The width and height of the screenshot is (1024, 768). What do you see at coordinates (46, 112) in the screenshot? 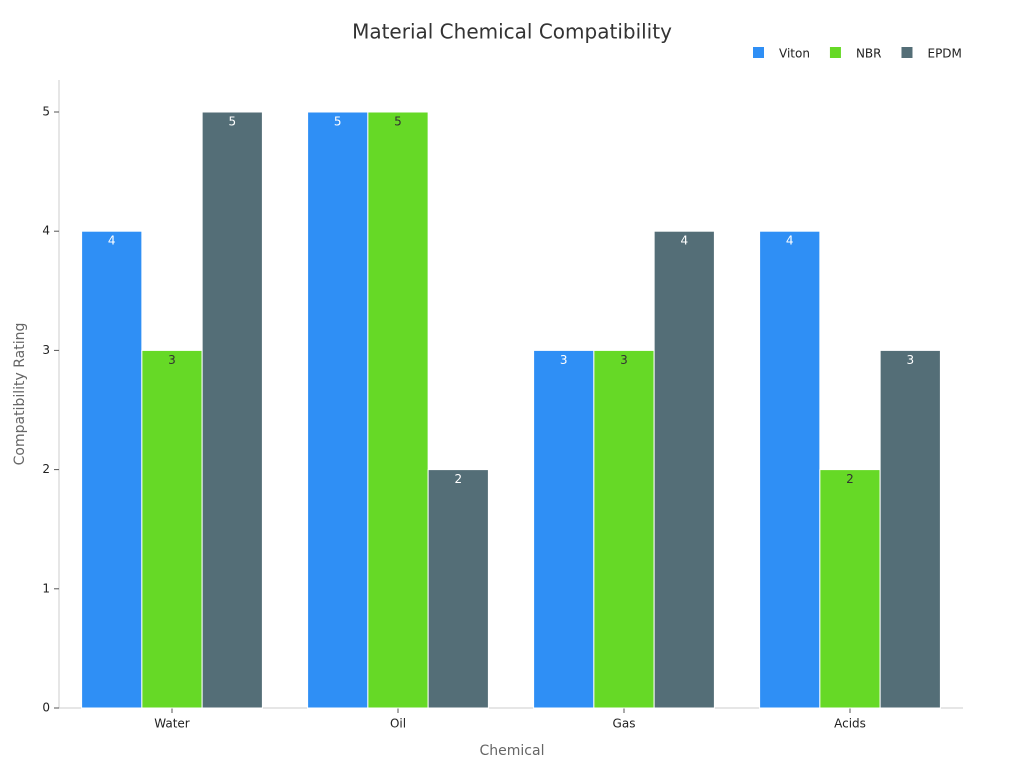
I see `y-tick-label: 5` at bounding box center [46, 112].